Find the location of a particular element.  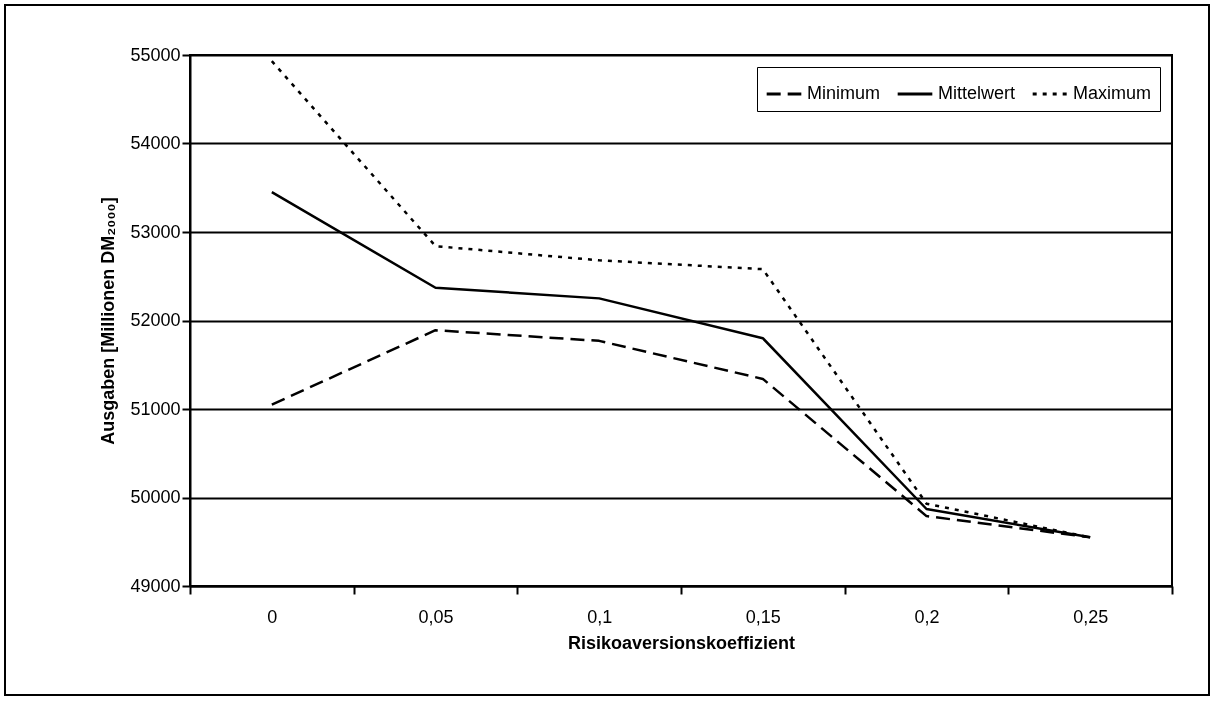

y-tick-label: 51000 is located at coordinates (155, 408).